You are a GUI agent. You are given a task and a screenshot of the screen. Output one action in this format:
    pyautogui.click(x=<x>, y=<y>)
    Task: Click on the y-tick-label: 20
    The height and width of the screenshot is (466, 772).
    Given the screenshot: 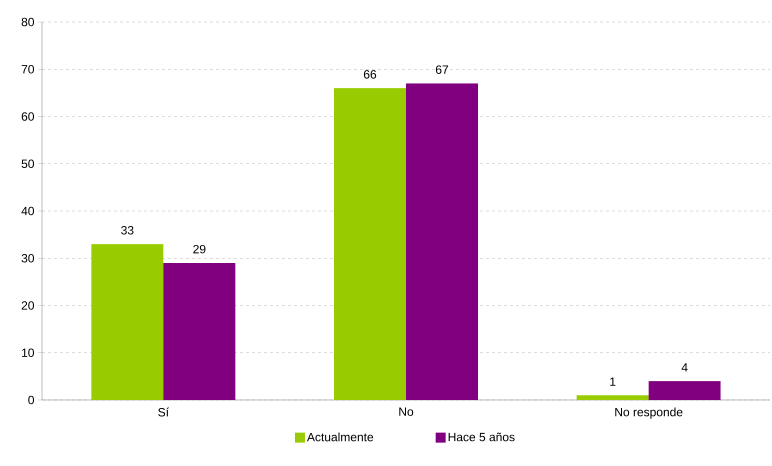 What is the action you would take?
    pyautogui.click(x=28, y=305)
    